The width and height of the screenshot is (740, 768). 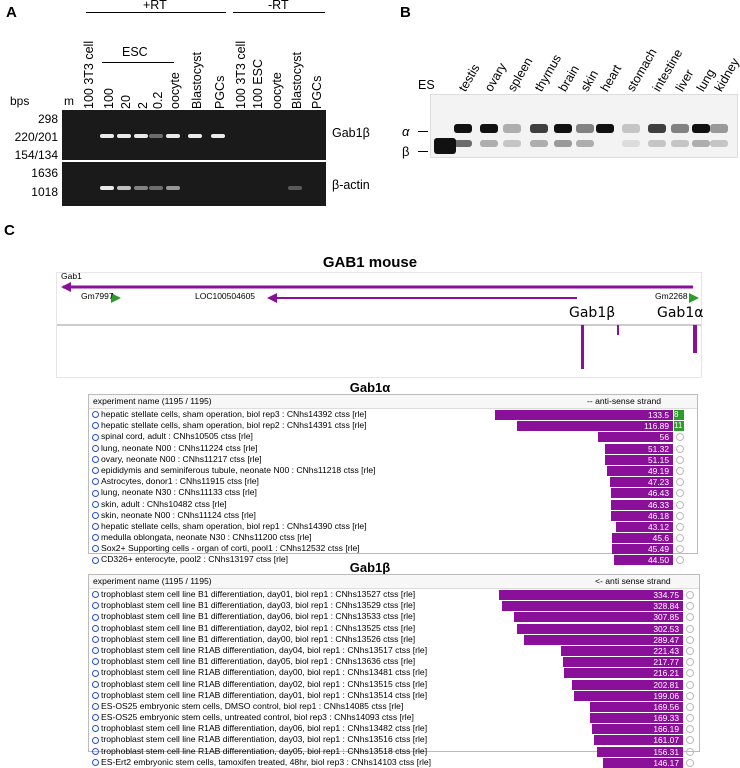 I want to click on value-bar: 334.75, so click(x=591, y=595).